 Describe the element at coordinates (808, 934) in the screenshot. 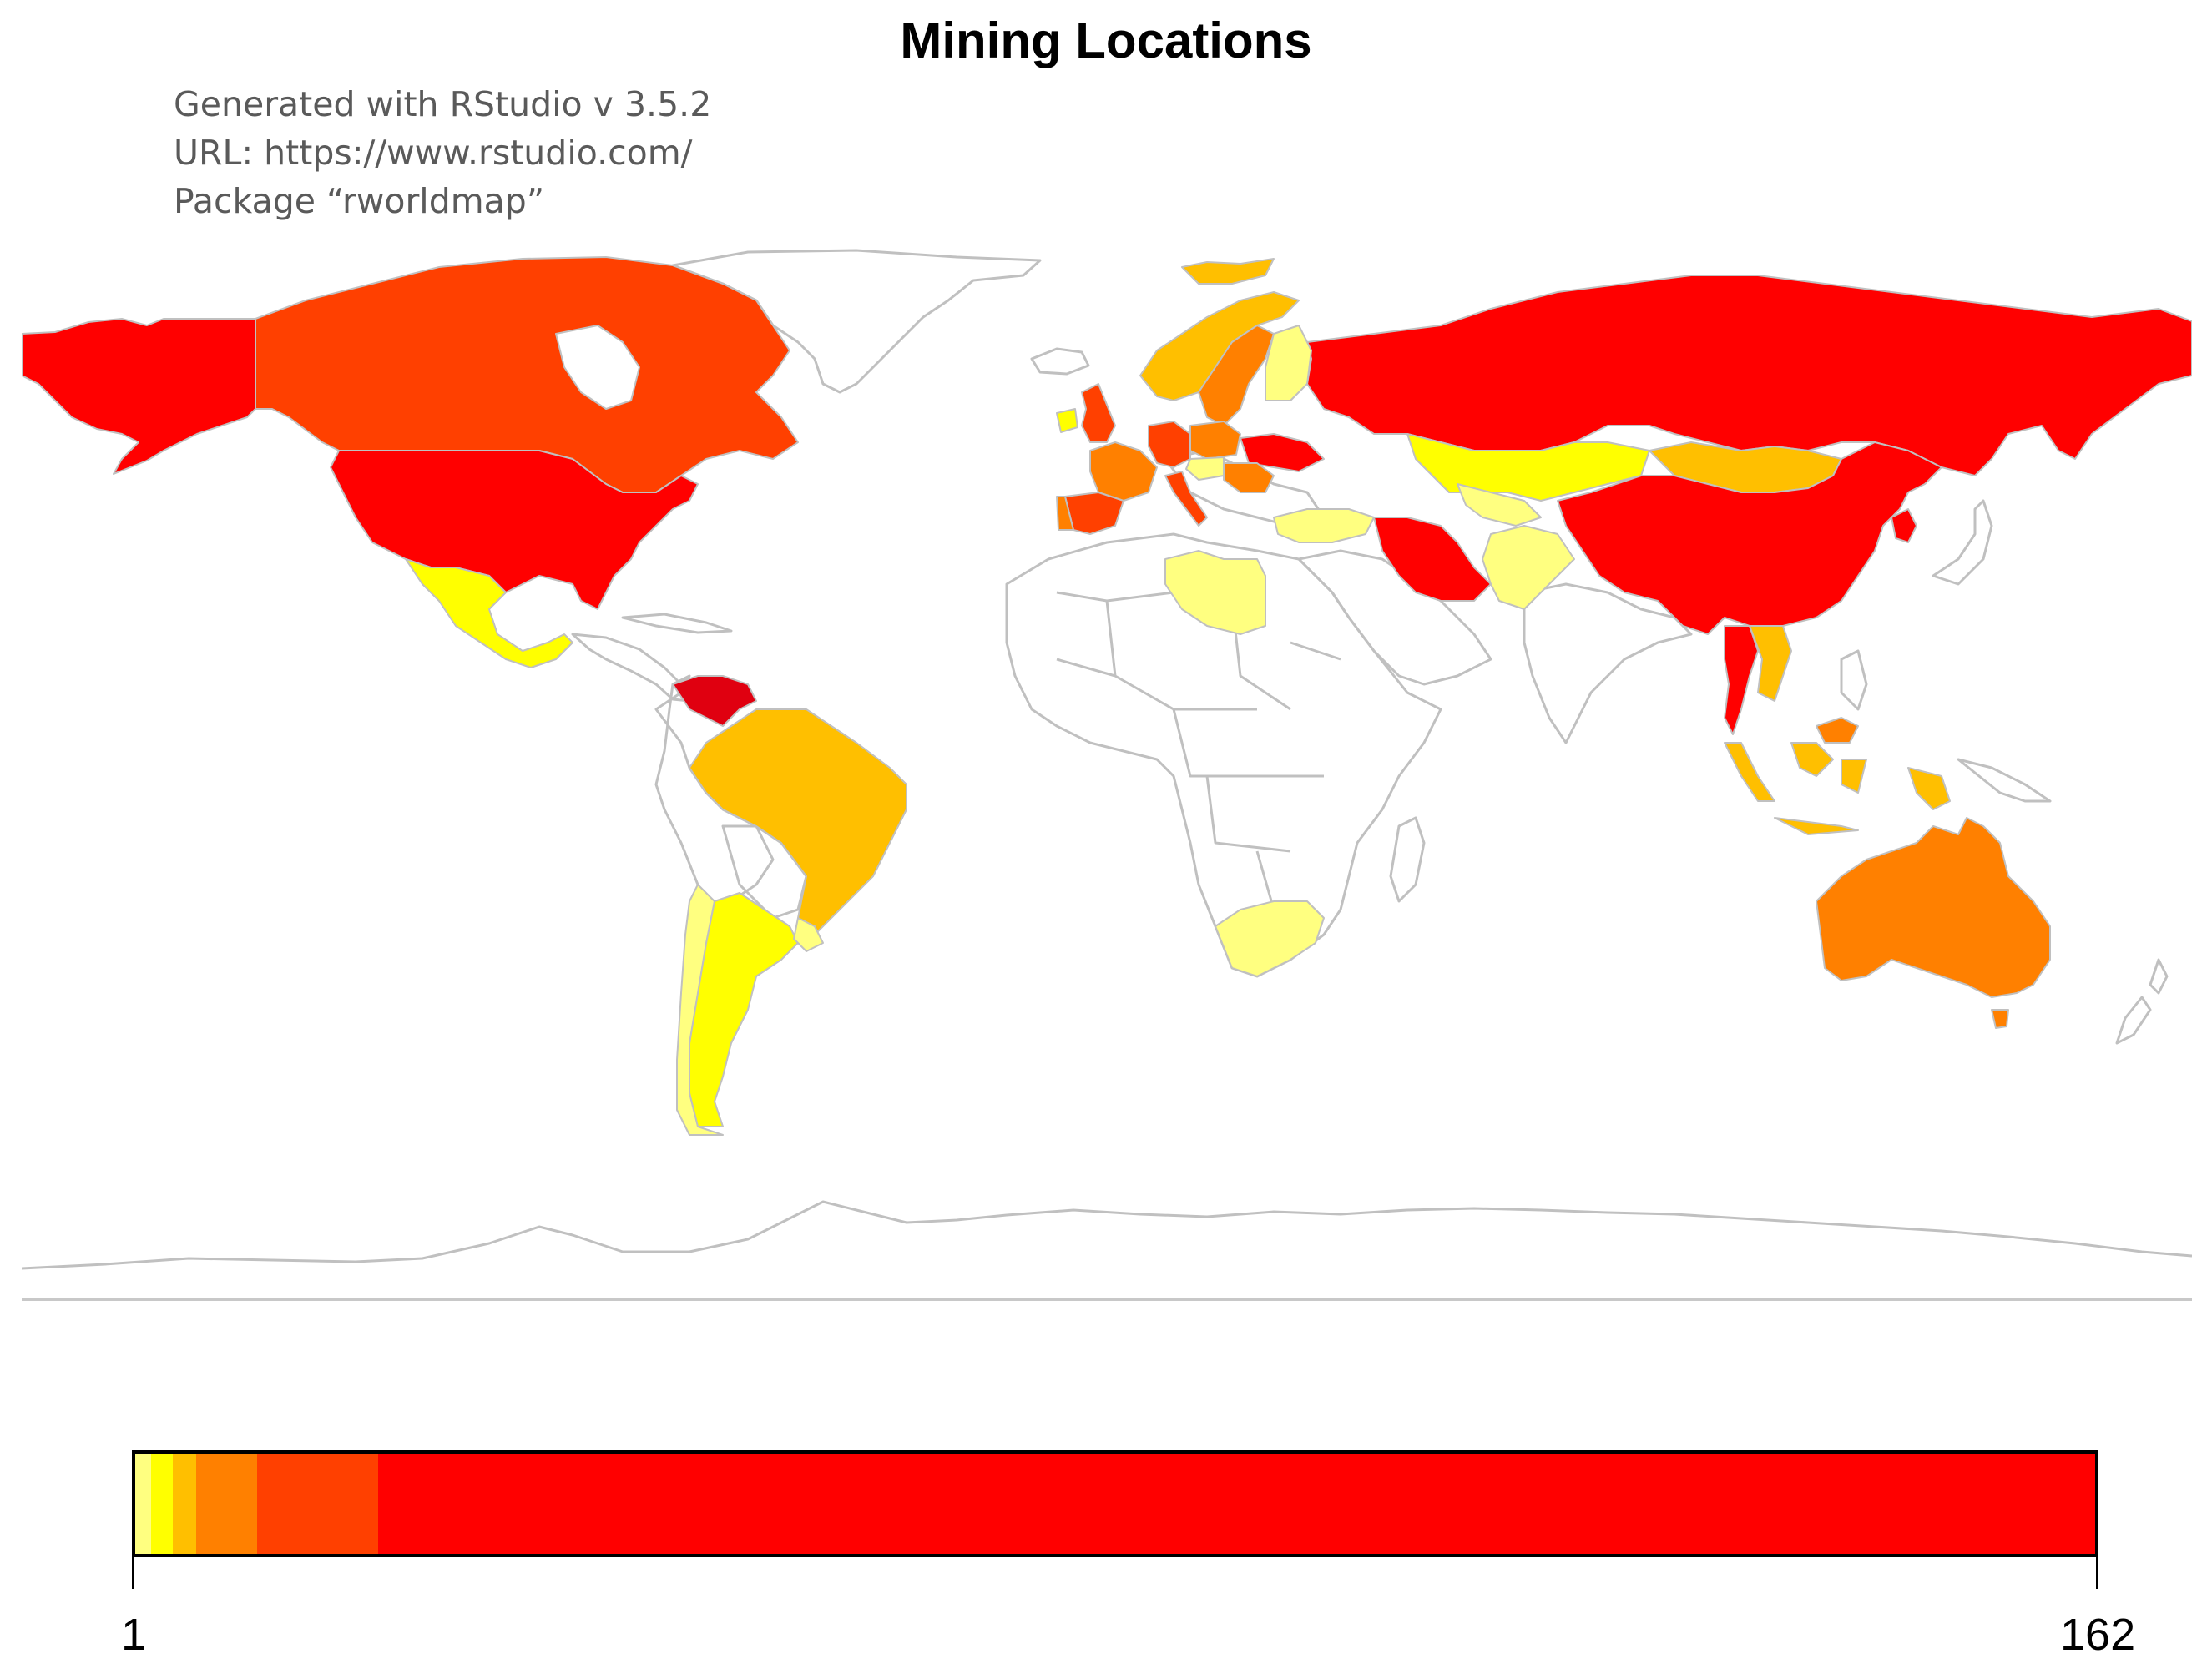

I see `country-uruguay` at that location.